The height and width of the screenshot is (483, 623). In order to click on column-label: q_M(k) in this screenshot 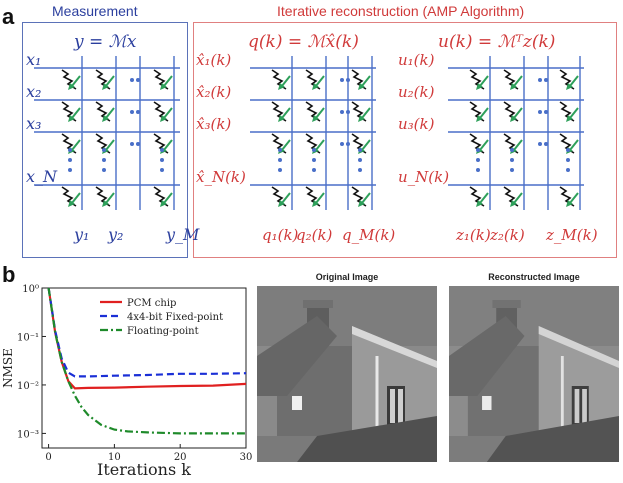, I will do `click(368, 235)`.